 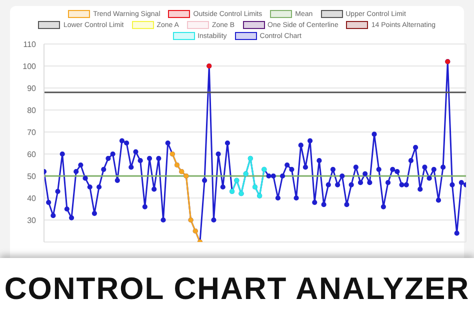 I want to click on y-tick-label: 100, so click(x=29, y=66).